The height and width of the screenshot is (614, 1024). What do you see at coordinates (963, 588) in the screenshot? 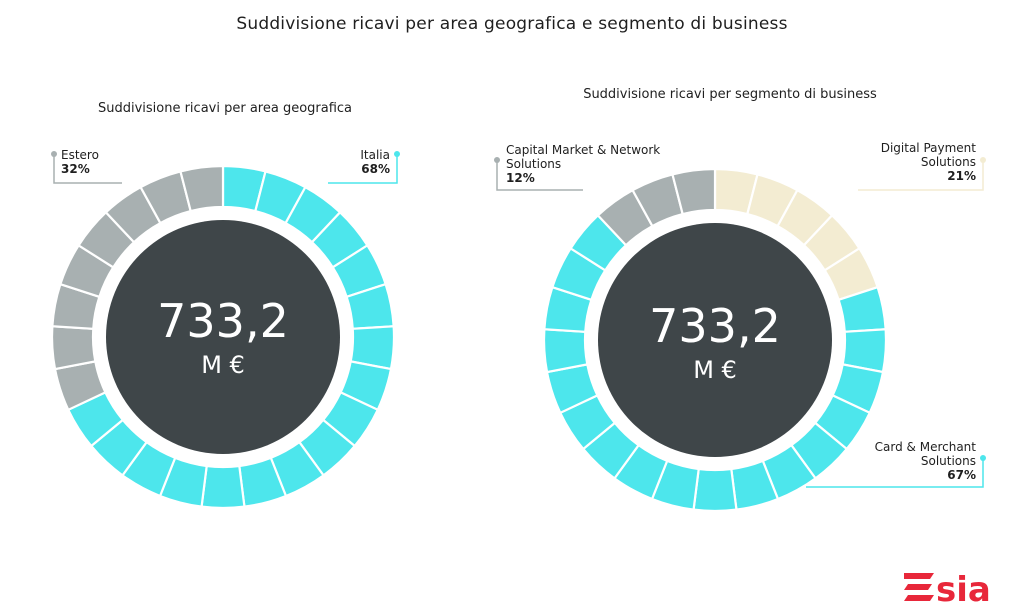
I see `logo-text: sia` at bounding box center [963, 588].